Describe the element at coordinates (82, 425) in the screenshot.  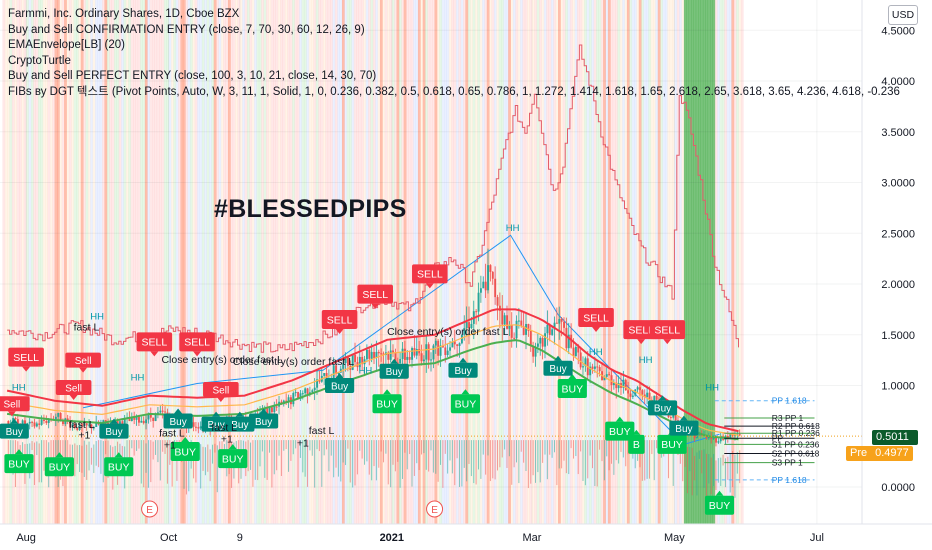
I see `text-annotation: fast L` at that location.